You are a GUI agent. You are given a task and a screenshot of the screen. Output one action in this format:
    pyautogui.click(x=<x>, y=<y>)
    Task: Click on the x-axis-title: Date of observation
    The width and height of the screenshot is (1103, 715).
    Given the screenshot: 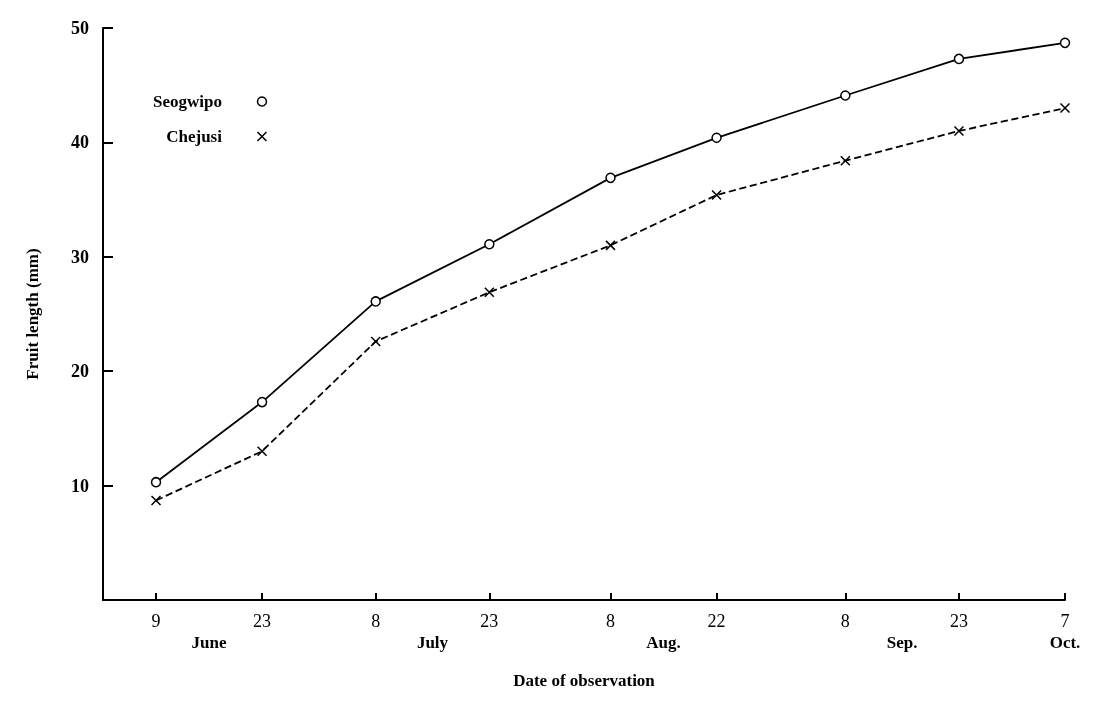 What is the action you would take?
    pyautogui.click(x=584, y=680)
    